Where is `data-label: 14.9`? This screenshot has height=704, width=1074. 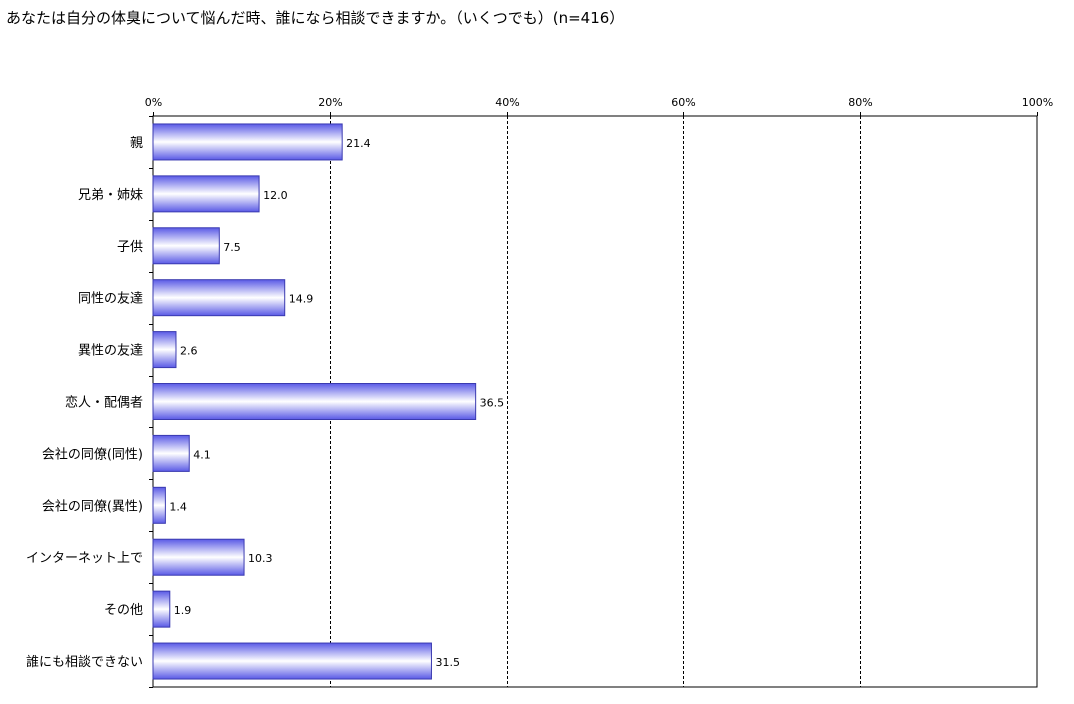
data-label: 14.9 is located at coordinates (301, 299).